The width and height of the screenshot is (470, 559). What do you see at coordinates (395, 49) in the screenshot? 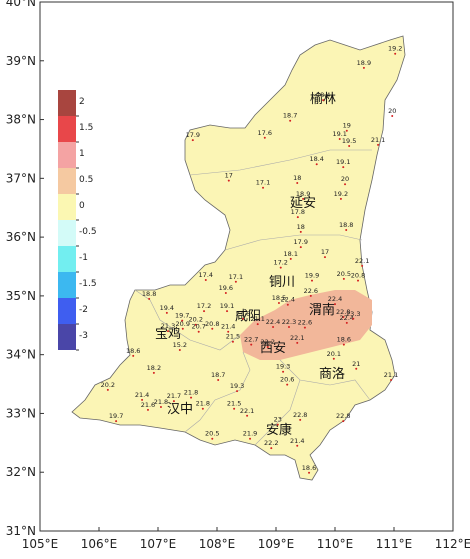
I see `station-value: 19.2` at bounding box center [395, 49].